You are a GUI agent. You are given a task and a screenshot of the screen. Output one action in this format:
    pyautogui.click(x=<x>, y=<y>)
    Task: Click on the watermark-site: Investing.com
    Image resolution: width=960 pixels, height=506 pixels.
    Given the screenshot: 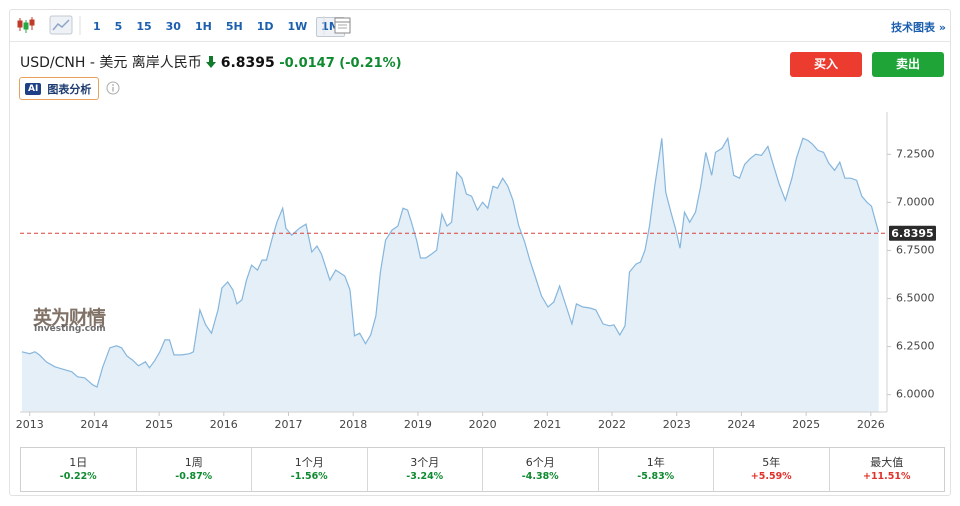 What is the action you would take?
    pyautogui.click(x=70, y=329)
    